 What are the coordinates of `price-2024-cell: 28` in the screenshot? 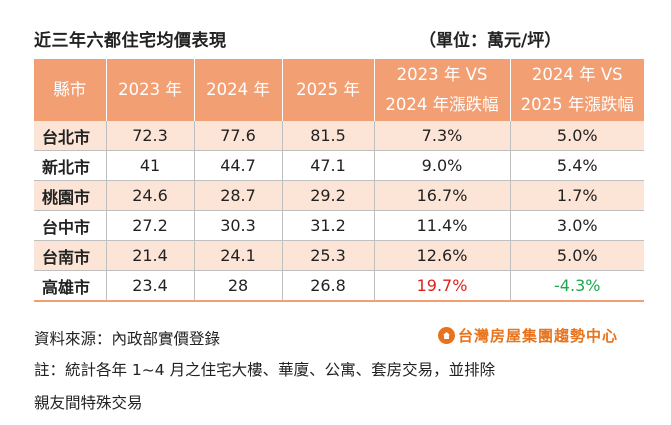 It's located at (237, 286).